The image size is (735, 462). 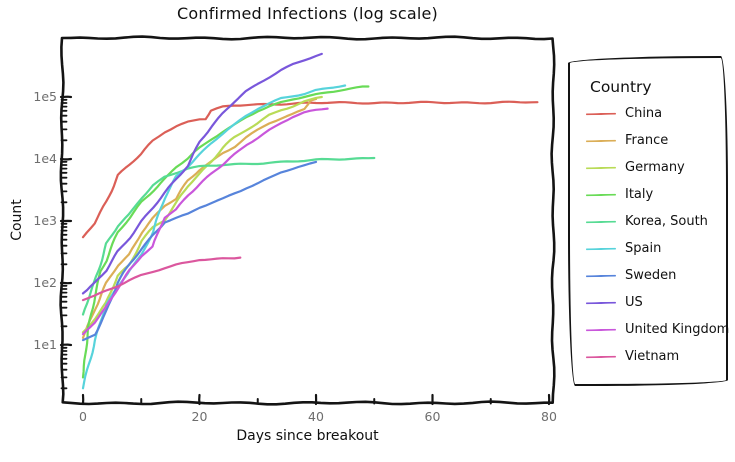 I want to click on legend-label: United Kingdom, so click(x=677, y=329).